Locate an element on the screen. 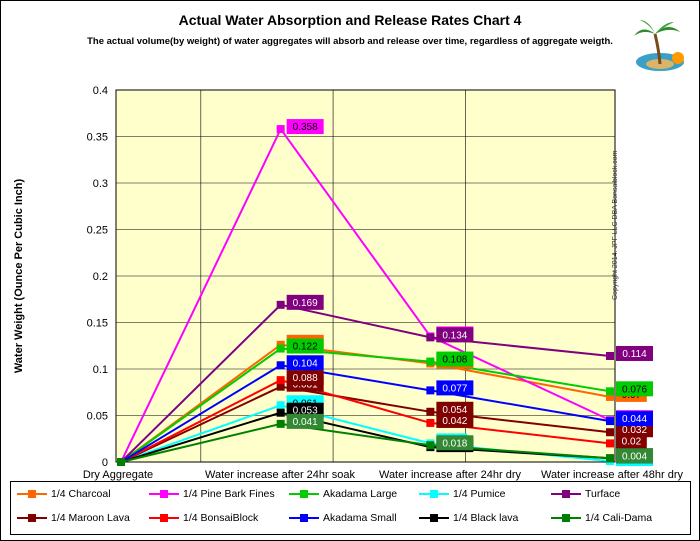 The height and width of the screenshot is (541, 700). legend-label: 1/4 Black lava is located at coordinates (486, 518).